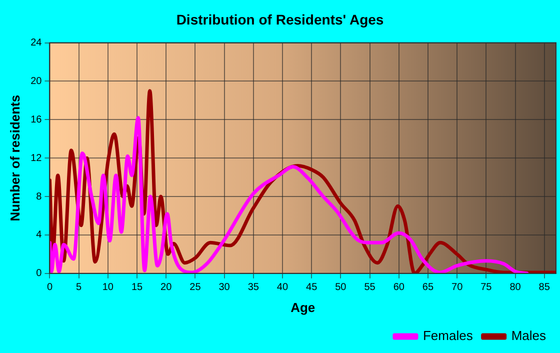 Image resolution: width=560 pixels, height=353 pixels. Describe the element at coordinates (49, 288) in the screenshot. I see `x-tick-label: 0` at that location.